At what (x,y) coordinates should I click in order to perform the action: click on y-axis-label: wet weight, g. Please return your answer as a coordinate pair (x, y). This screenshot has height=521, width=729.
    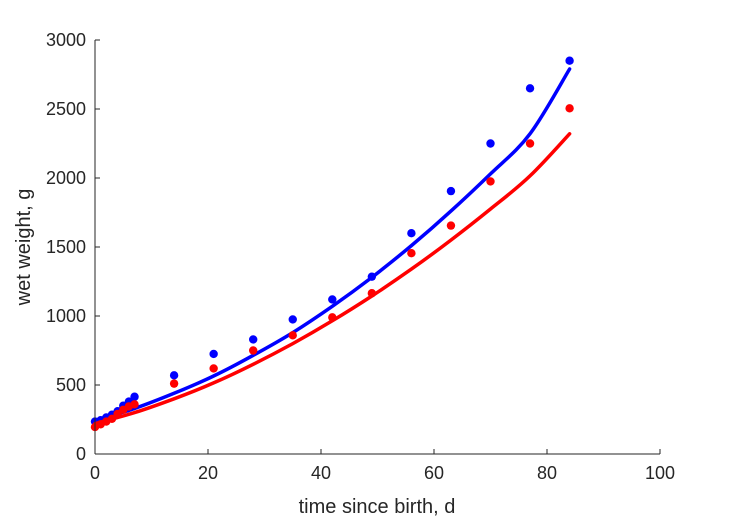
    Looking at the image, I should click on (24, 248).